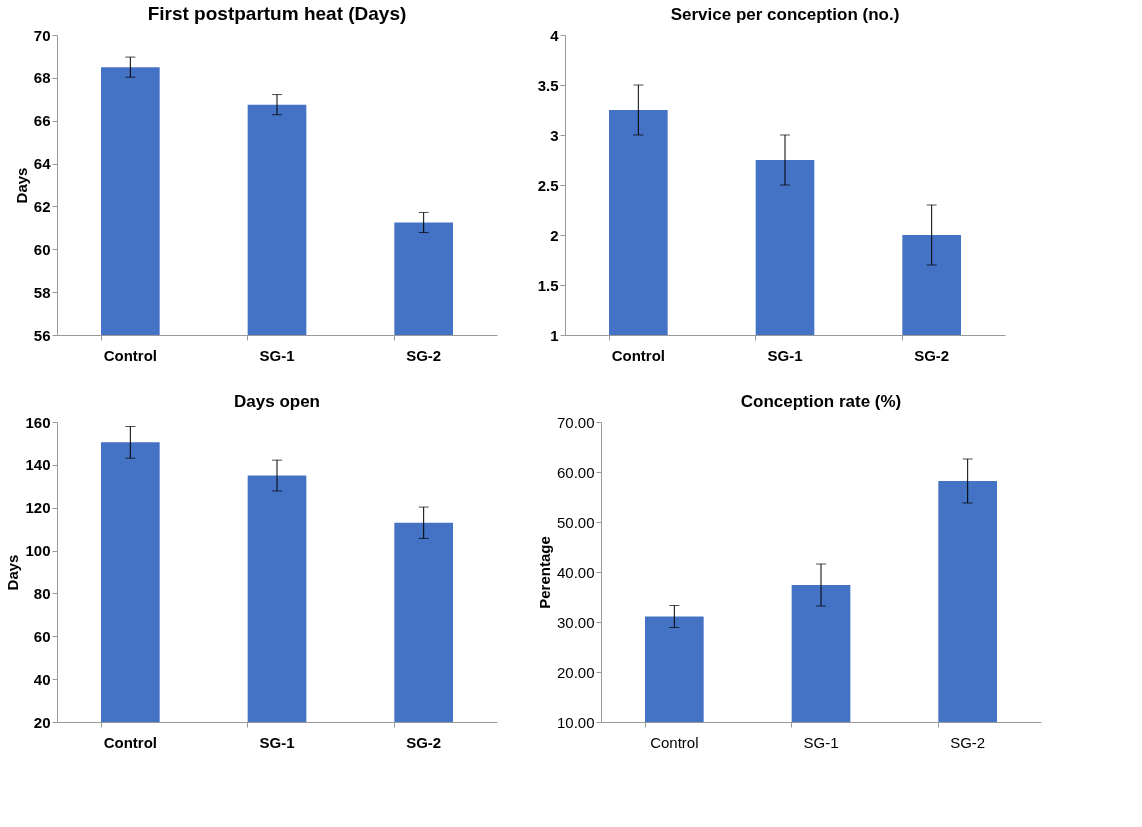 The image size is (1142, 827). Describe the element at coordinates (42, 722) in the screenshot. I see `y-tick-label: 20` at that location.